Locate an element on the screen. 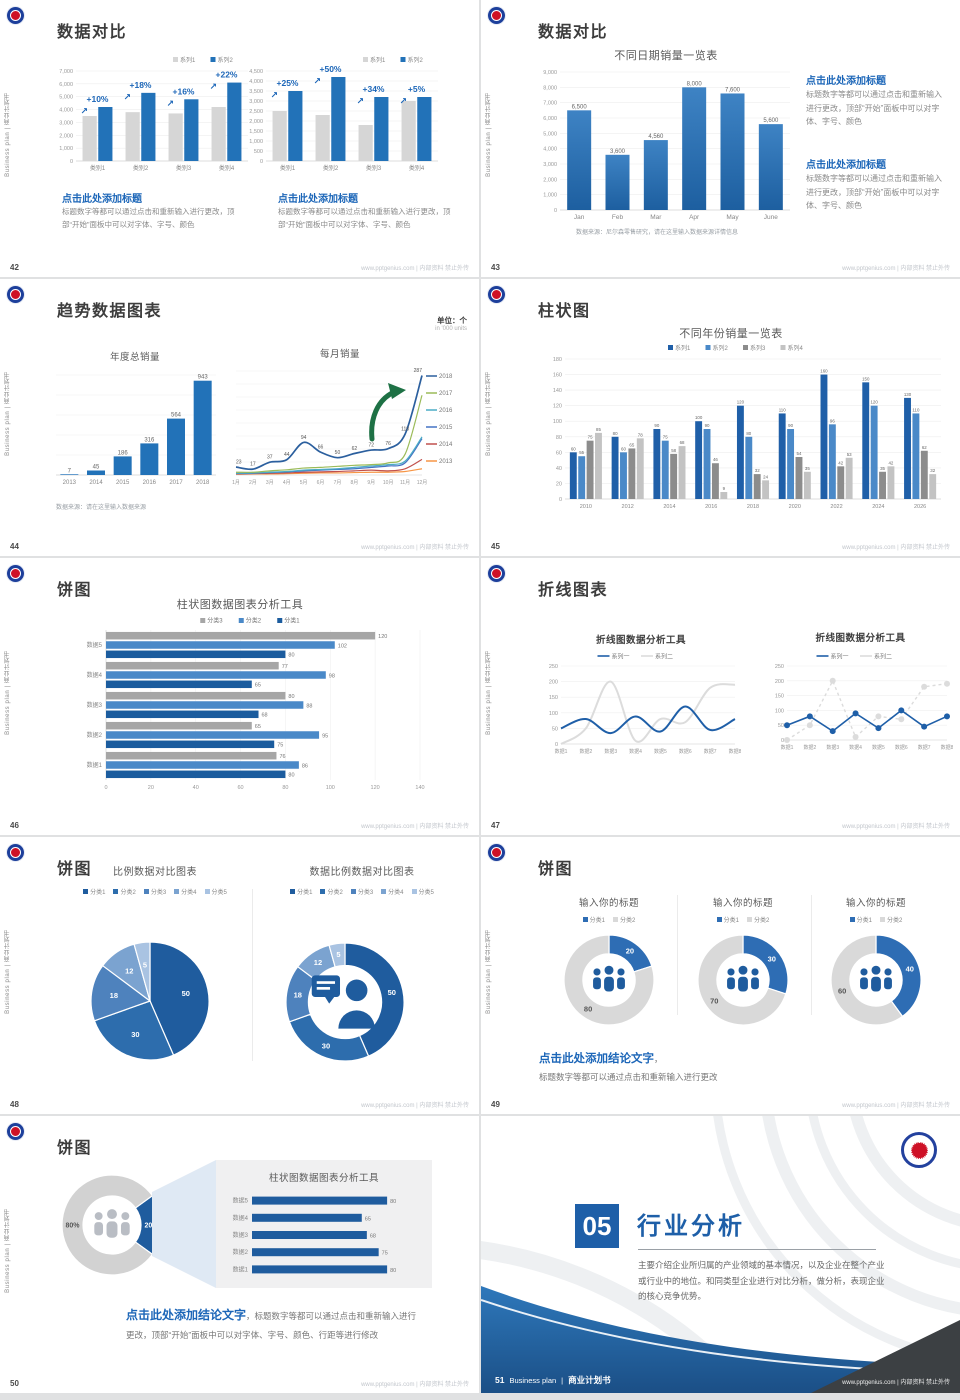 Image resolution: width=960 pixels, height=1400 pixels. svg-text: 90 is located at coordinates (656, 425).